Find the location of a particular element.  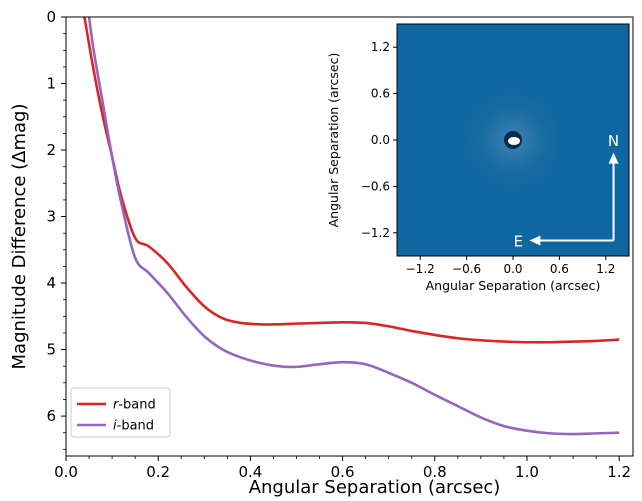

y-tick-label: 0 is located at coordinates (51, 17).